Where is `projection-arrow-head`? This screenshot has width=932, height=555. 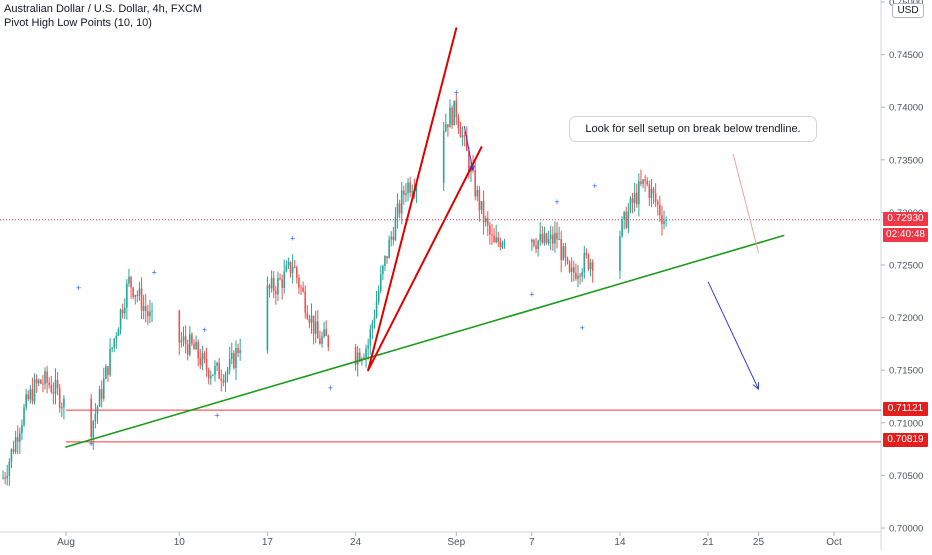 projection-arrow-head is located at coordinates (756, 386).